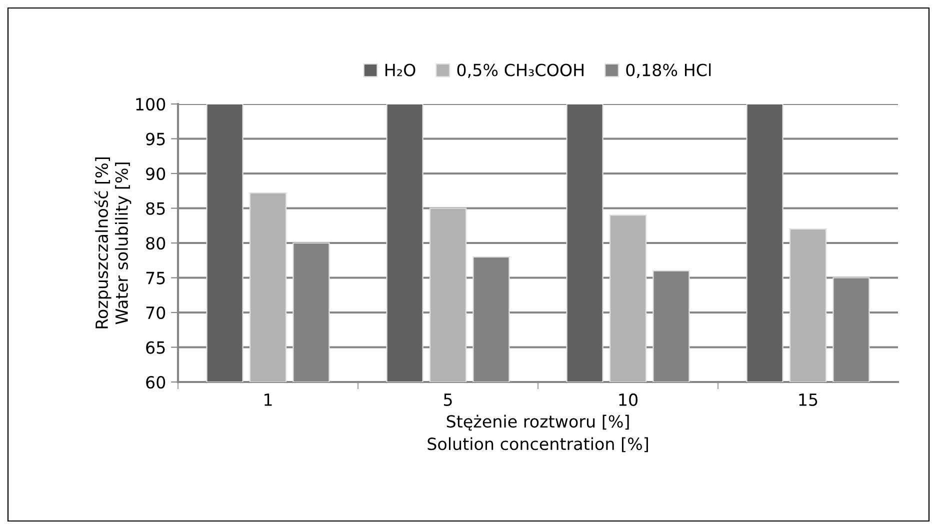  Describe the element at coordinates (151, 104) in the screenshot. I see `y-tick-label: 100` at that location.